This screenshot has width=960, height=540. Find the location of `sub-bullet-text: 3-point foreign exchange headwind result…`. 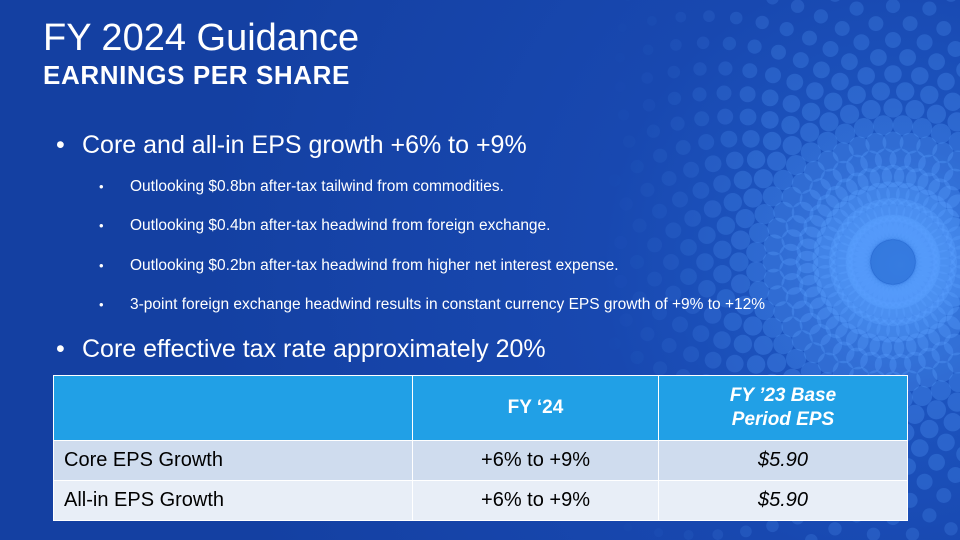

sub-bullet-text: 3-point foreign exchange headwind result… is located at coordinates (448, 304).